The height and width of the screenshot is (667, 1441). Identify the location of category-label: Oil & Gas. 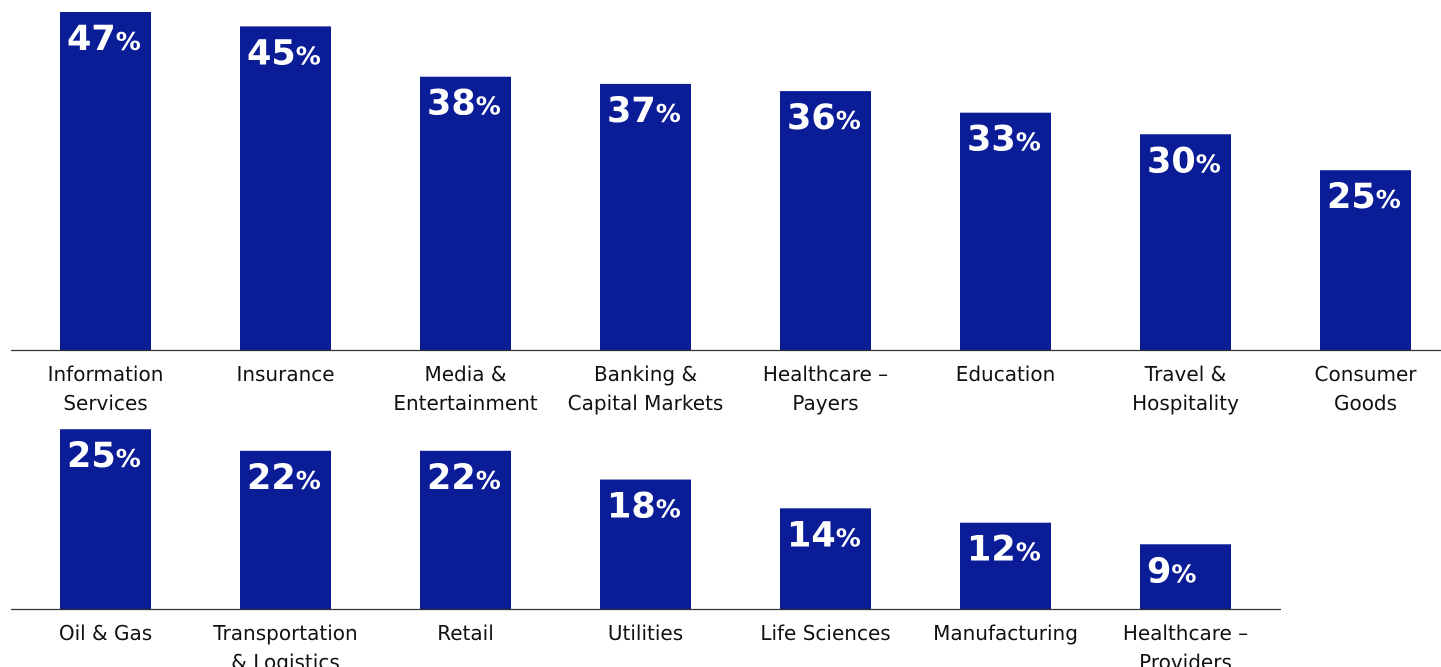
(105, 633).